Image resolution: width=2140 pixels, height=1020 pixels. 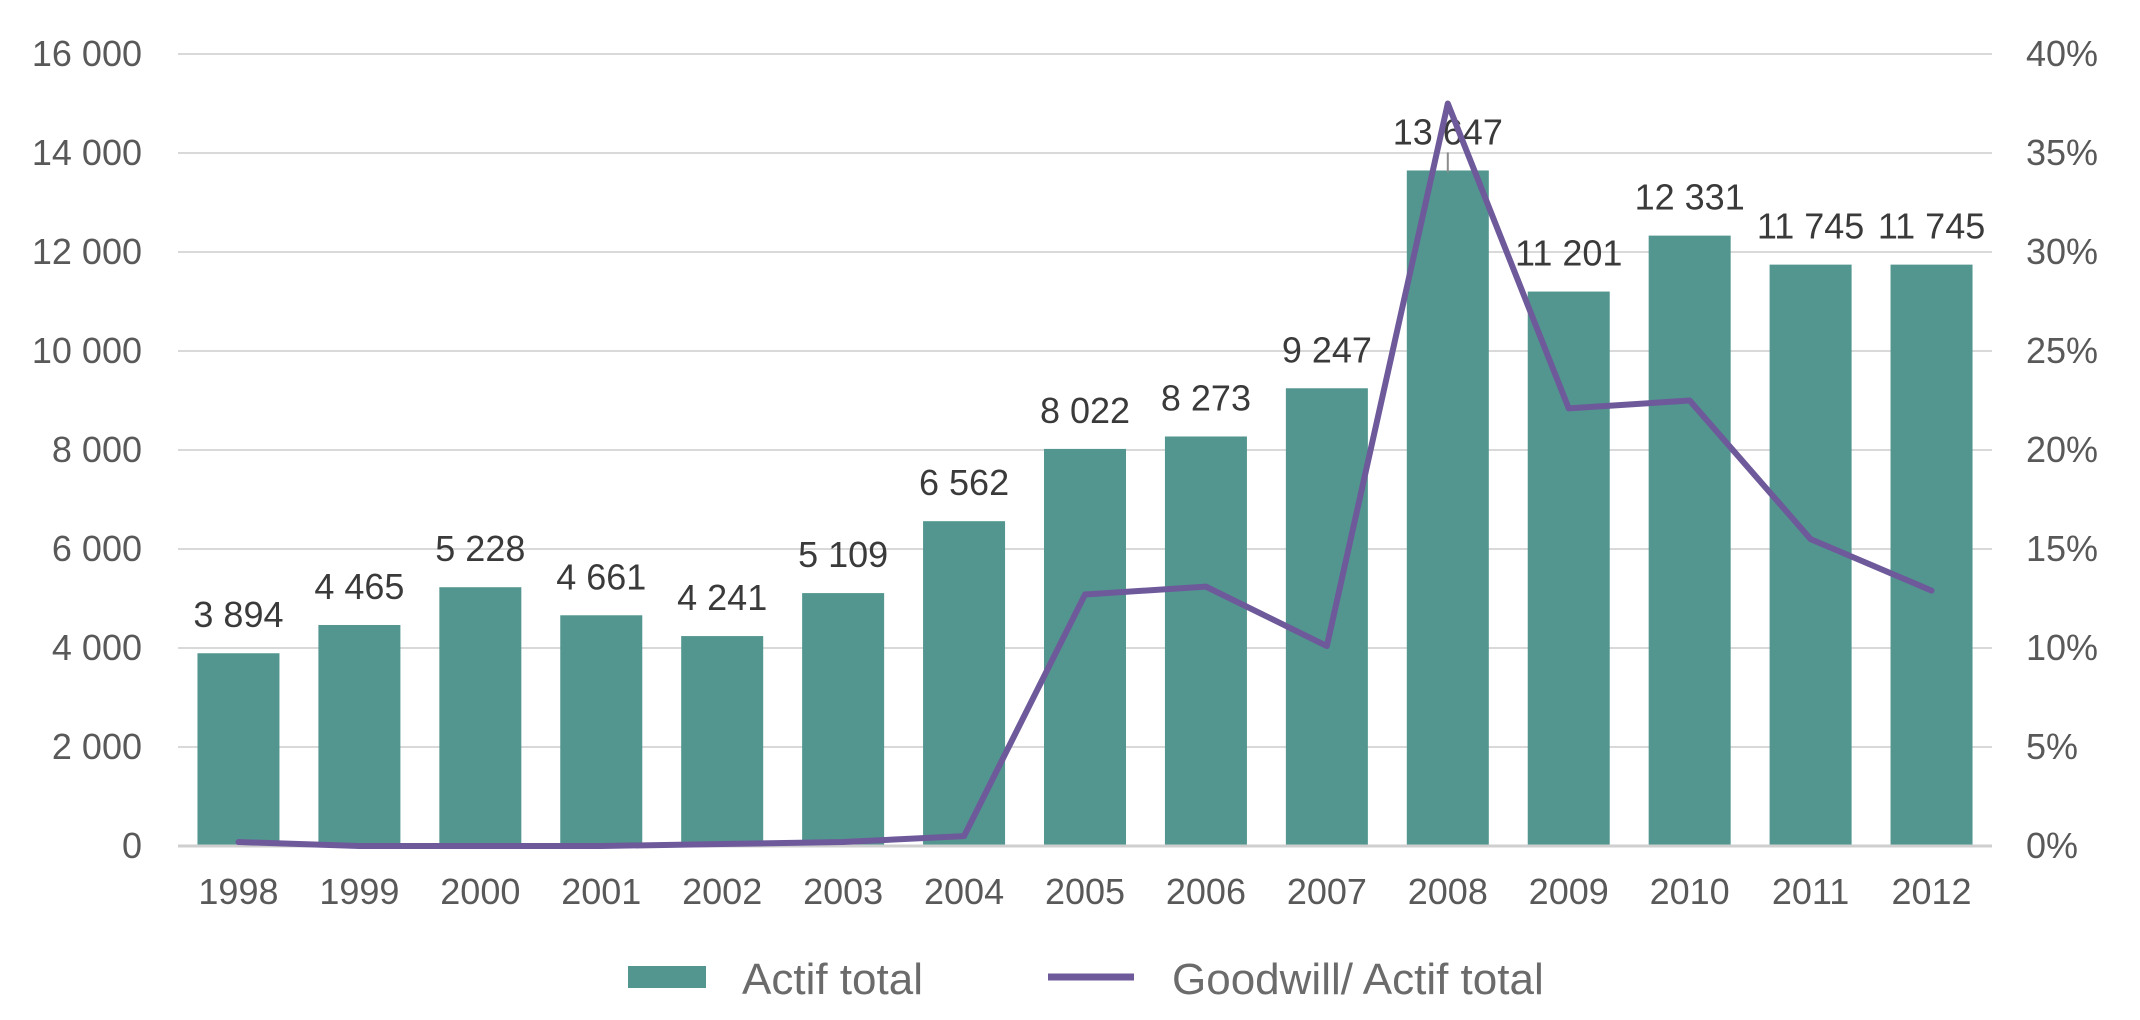 What do you see at coordinates (238, 614) in the screenshot?
I see `bar-value-label: 3 894` at bounding box center [238, 614].